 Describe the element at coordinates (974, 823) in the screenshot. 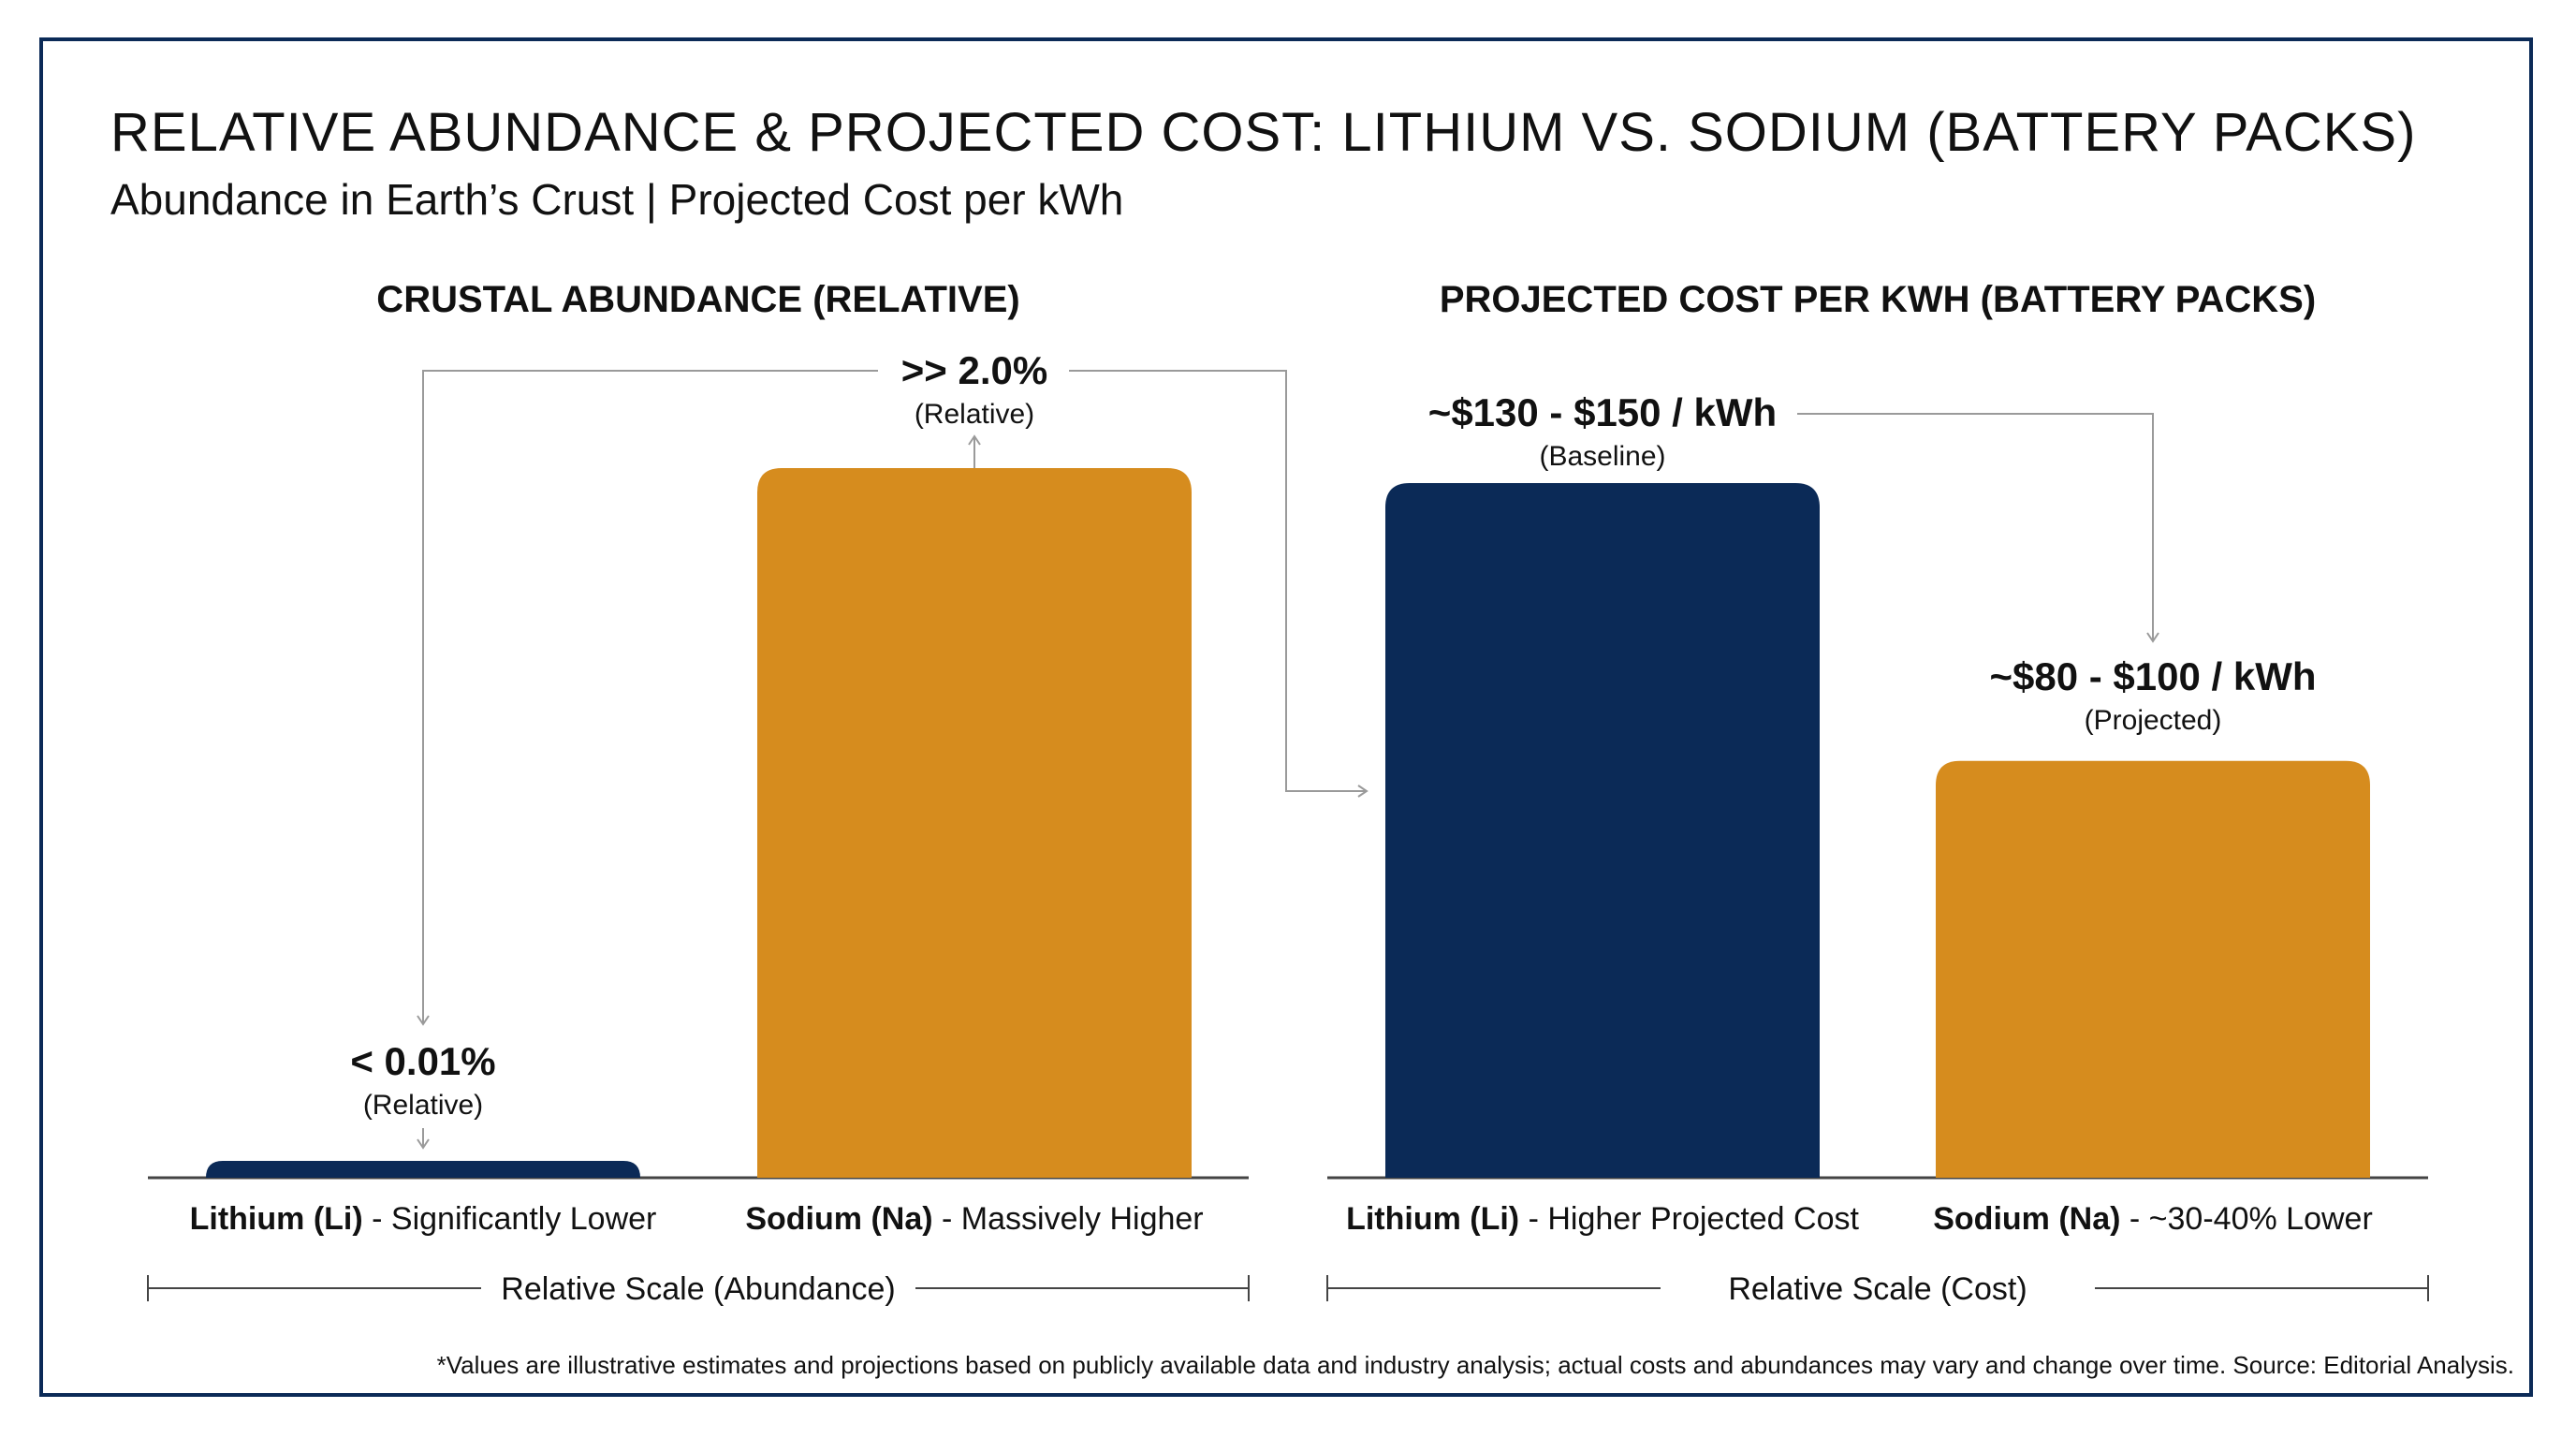

I see `abundance-bar-sodium` at that location.